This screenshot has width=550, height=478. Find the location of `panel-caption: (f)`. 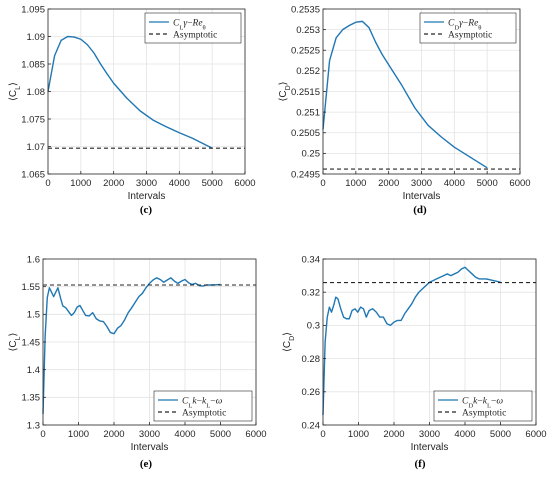

panel-caption: (f) is located at coordinates (420, 464).